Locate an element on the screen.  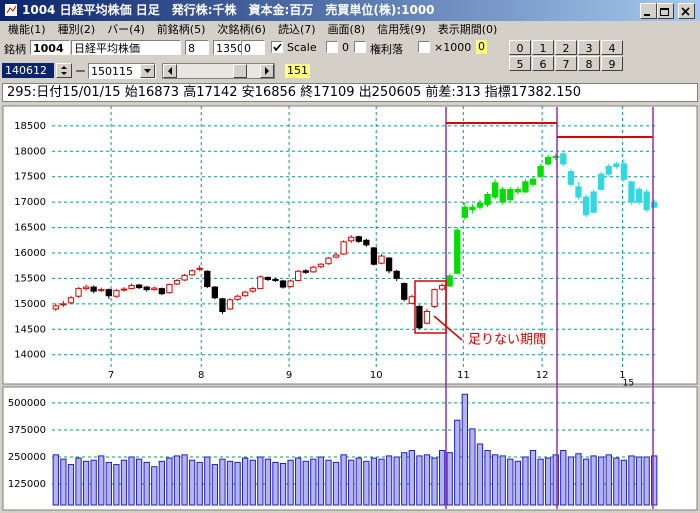
menu-item: 読込(7) is located at coordinates (296, 29).